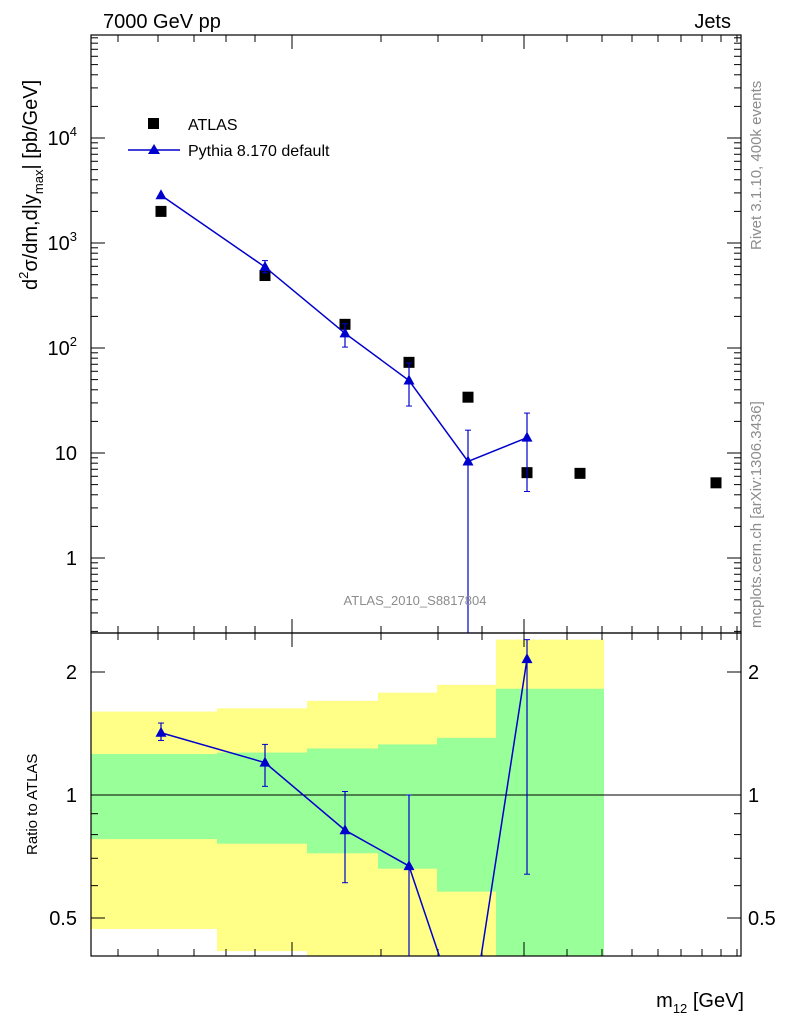  Describe the element at coordinates (762, 919) in the screenshot. I see `ratio-y-tick-label-right: 0.5` at that location.